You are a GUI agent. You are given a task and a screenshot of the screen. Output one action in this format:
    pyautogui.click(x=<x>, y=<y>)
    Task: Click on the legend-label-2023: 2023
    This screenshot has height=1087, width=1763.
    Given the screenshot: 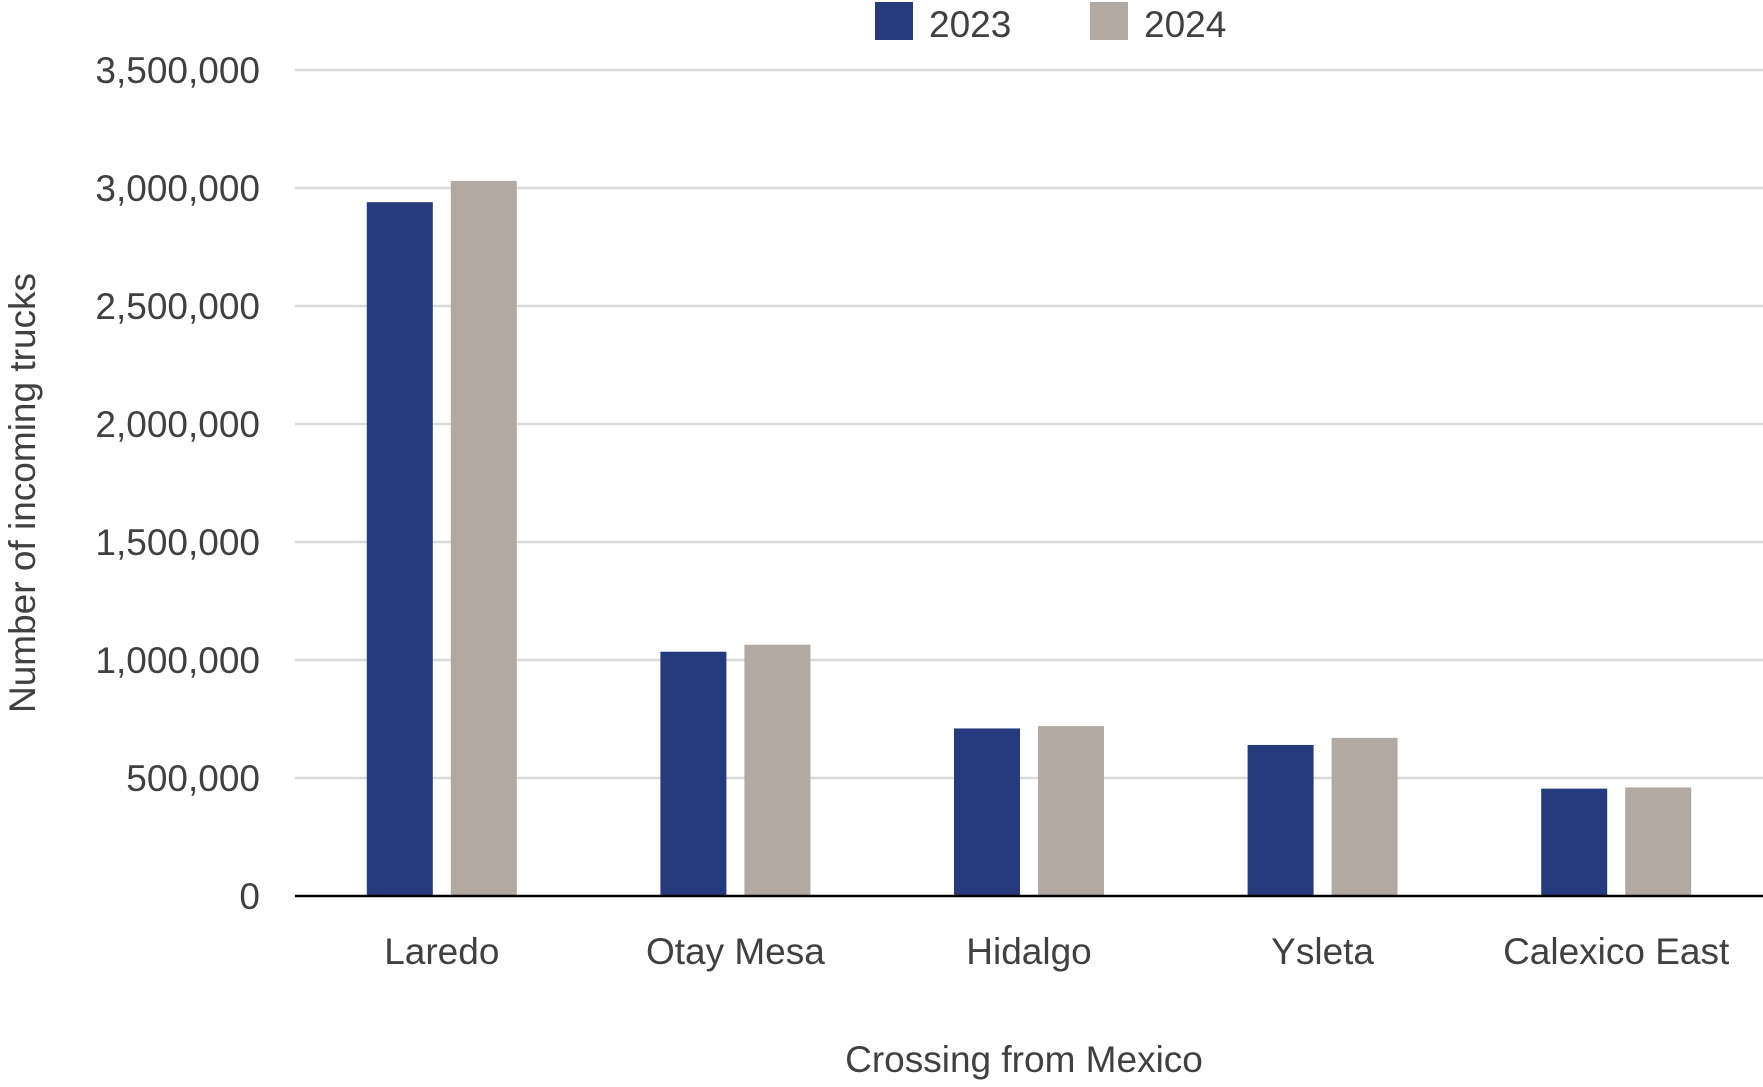 What is the action you would take?
    pyautogui.click(x=970, y=24)
    